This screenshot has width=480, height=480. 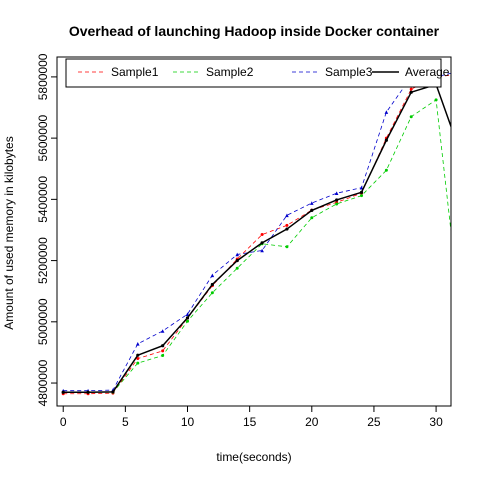 I want to click on x-tick-label: 10, so click(x=188, y=422).